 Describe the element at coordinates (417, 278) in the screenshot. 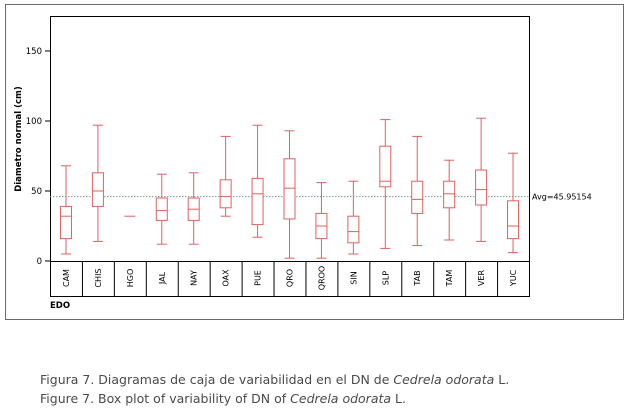

I see `x-tick-label: TAB` at that location.